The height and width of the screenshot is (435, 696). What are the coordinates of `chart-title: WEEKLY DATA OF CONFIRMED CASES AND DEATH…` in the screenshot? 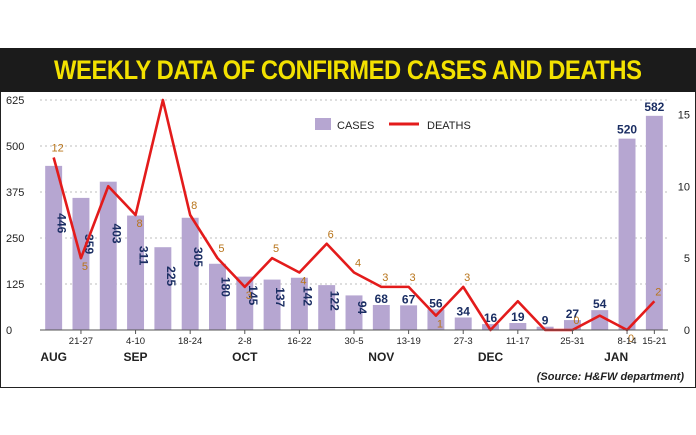 It's located at (348, 70).